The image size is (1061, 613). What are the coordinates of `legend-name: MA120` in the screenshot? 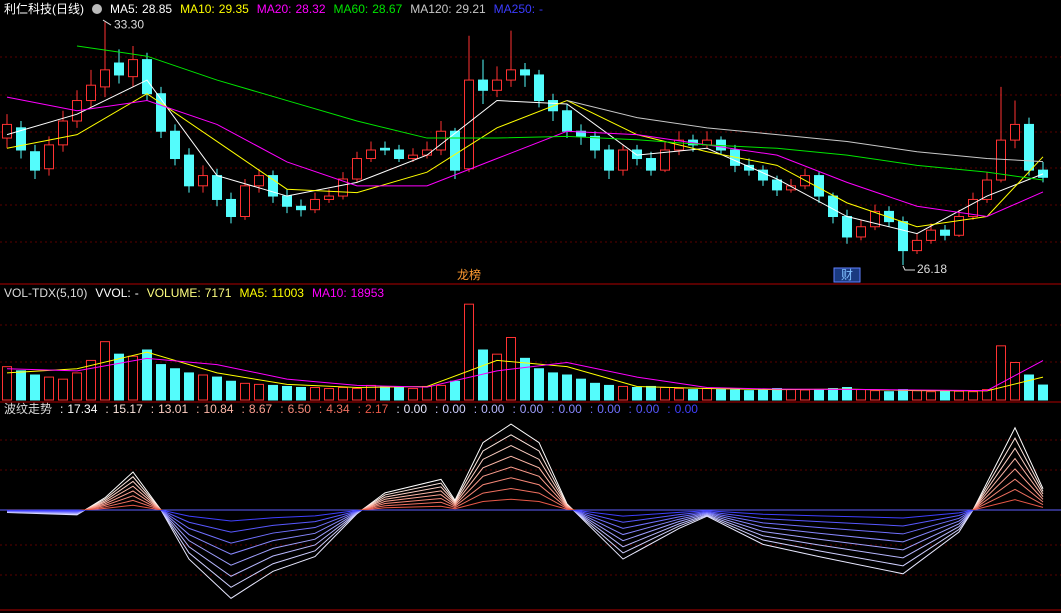 It's located at (429, 9).